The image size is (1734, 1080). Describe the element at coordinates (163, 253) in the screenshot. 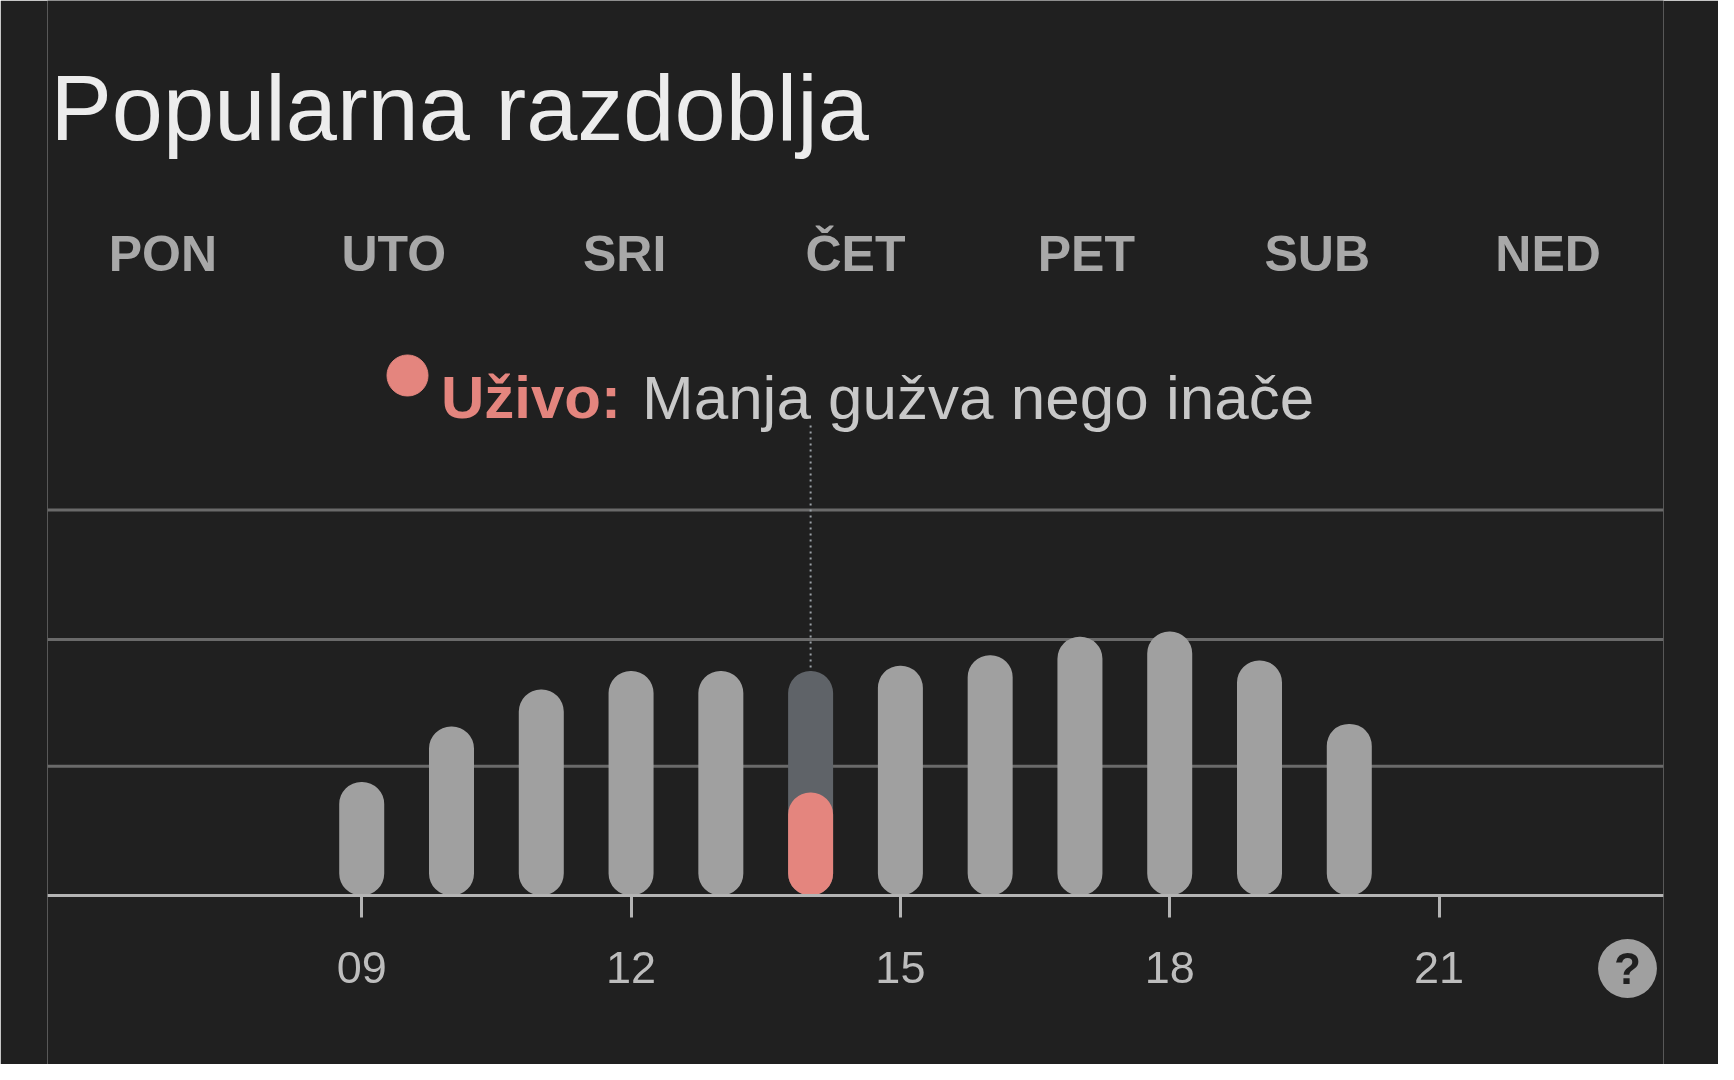

I see `text: PON` at that location.